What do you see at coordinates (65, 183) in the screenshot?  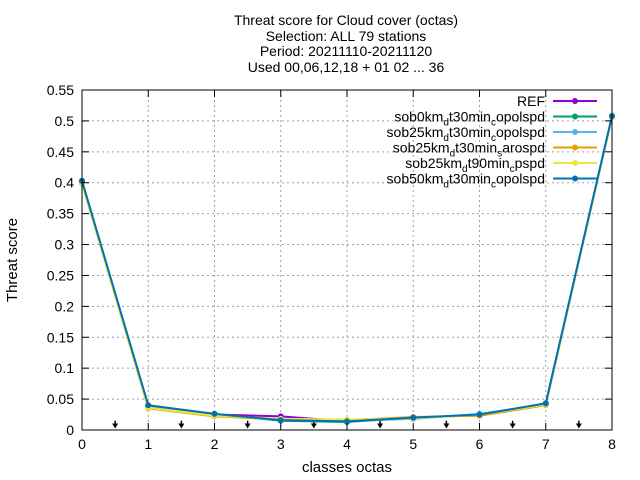 I see `y-tick-label: 0.4` at bounding box center [65, 183].